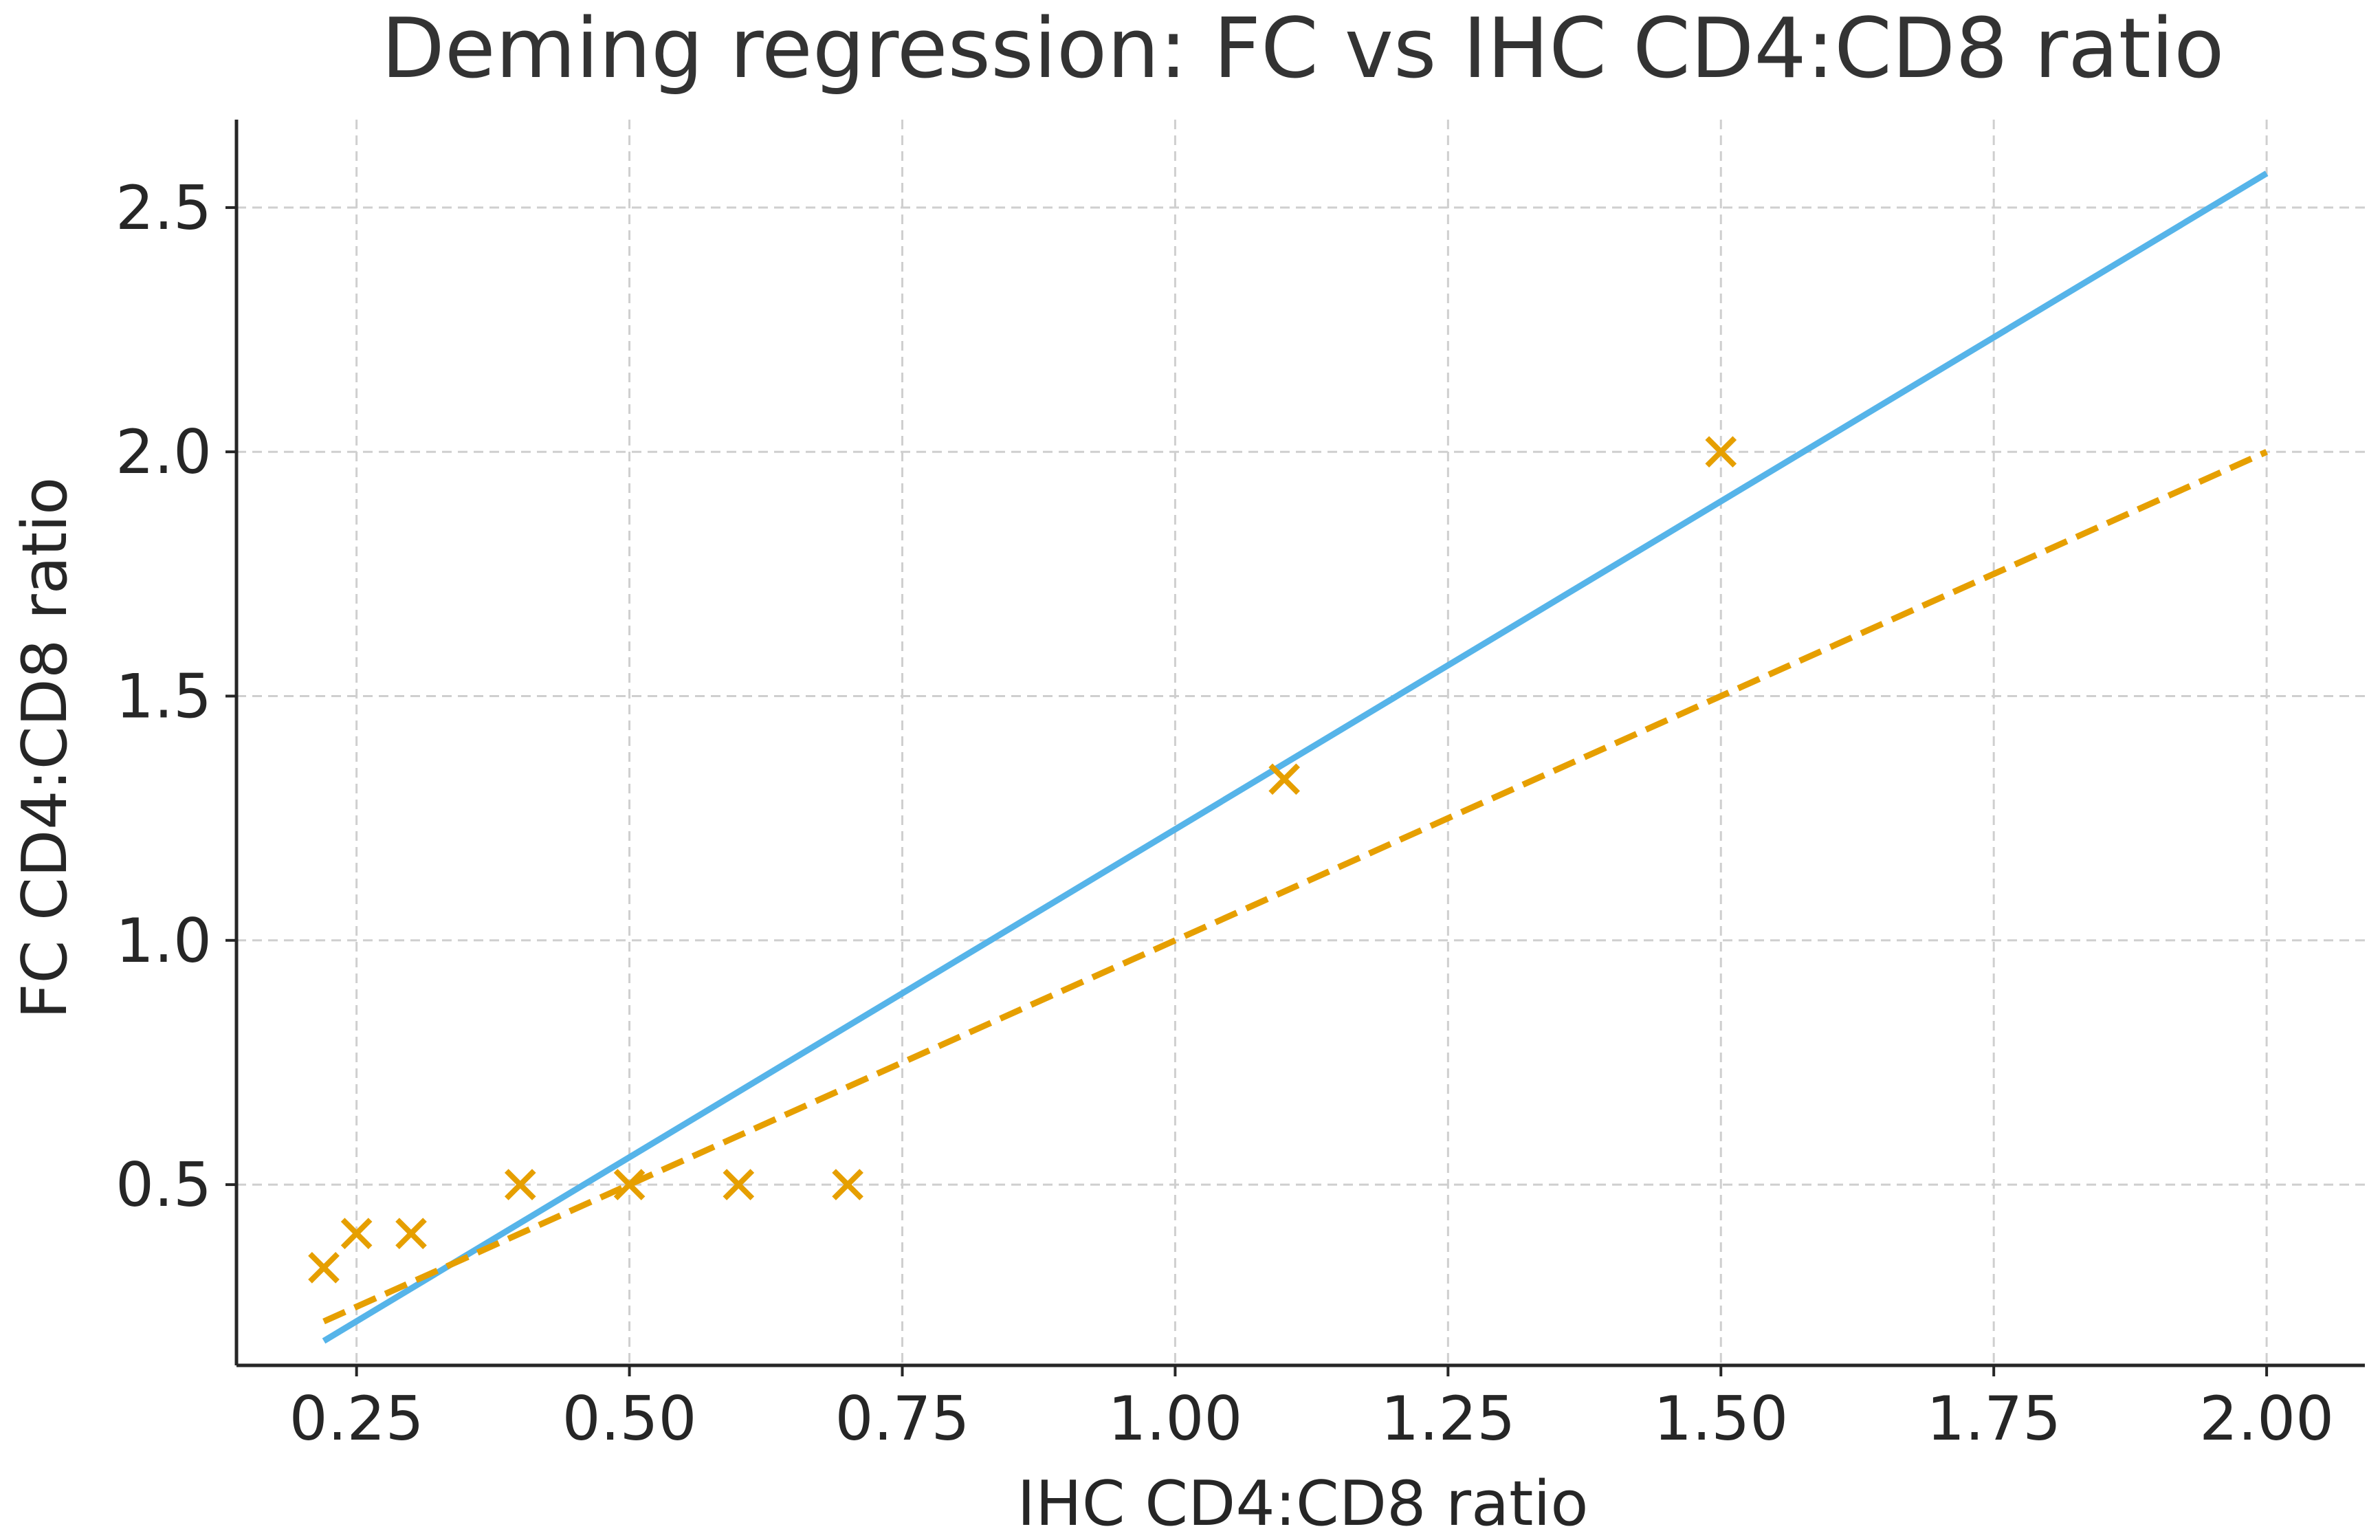 This screenshot has width=2380, height=1540. Describe the element at coordinates (629, 1419) in the screenshot. I see `x-tick-label: 0.50` at that location.